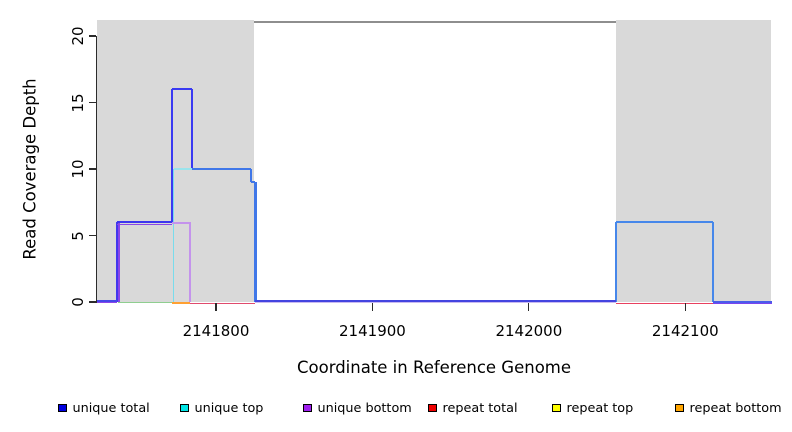 The image size is (792, 432). I want to click on x-tick-label: 2142100, so click(685, 331).